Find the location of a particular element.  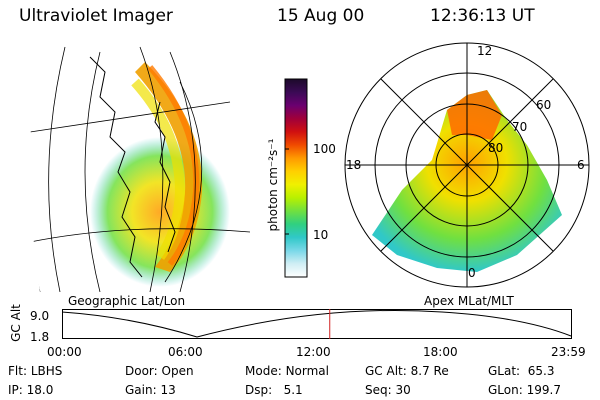

mlt-label-6: 6 is located at coordinates (581, 165).